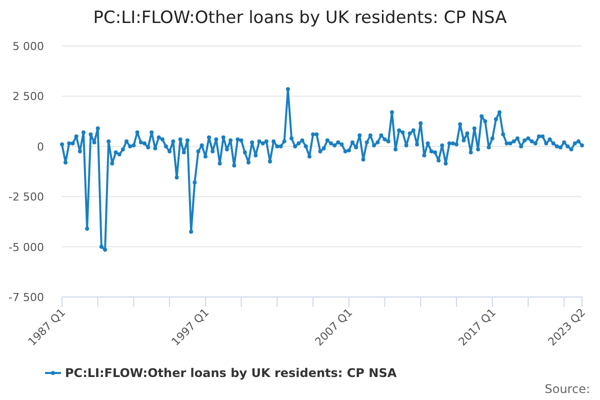  I want to click on y-tick-label: 0, so click(40, 147).